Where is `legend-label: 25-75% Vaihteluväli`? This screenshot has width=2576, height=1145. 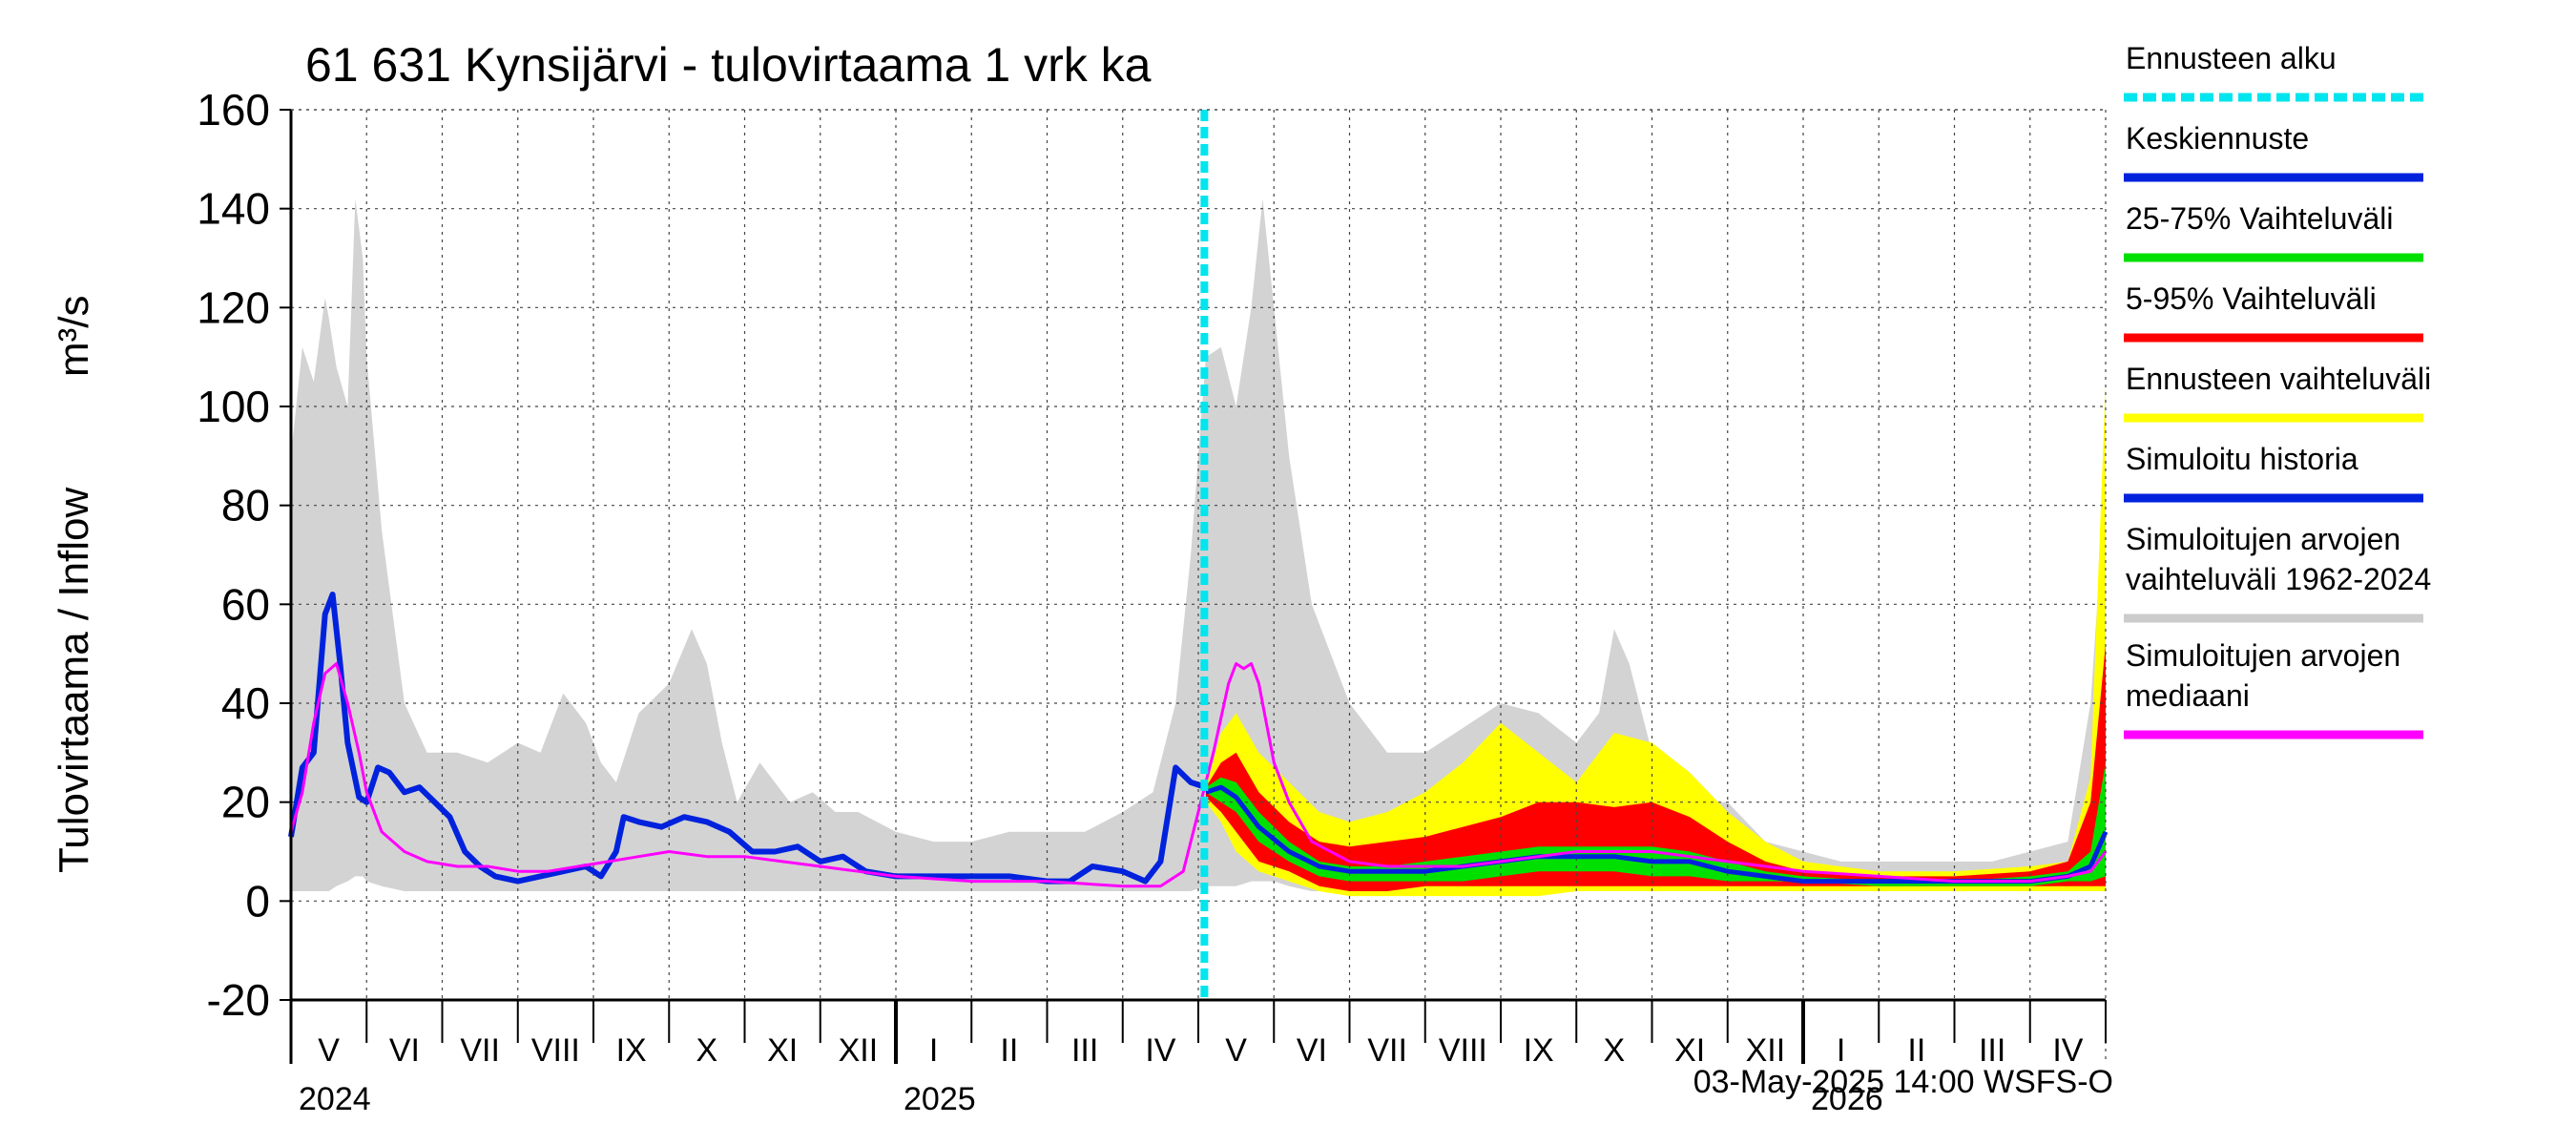 legend-label: 25-75% Vaihteluväli is located at coordinates (2259, 219).